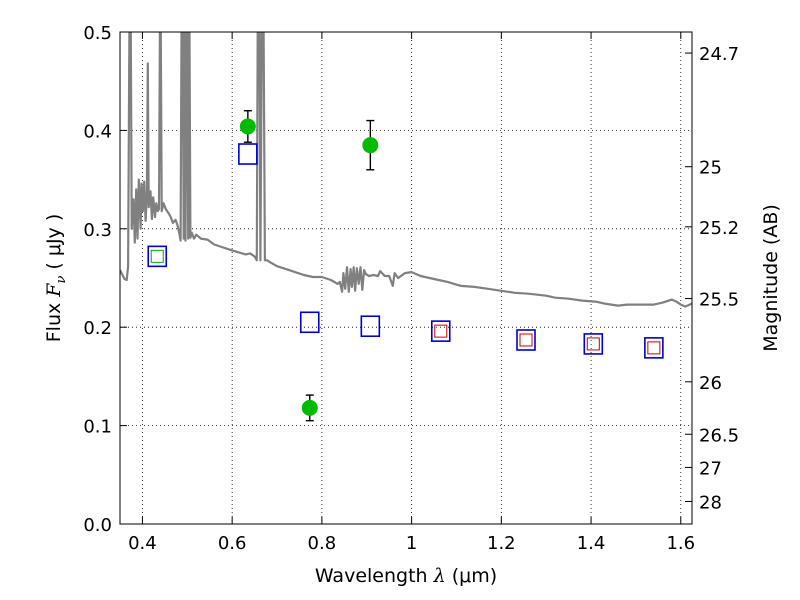 The width and height of the screenshot is (800, 600). I want to click on x-axis-title: Wavelength λ (μm), so click(406, 576).